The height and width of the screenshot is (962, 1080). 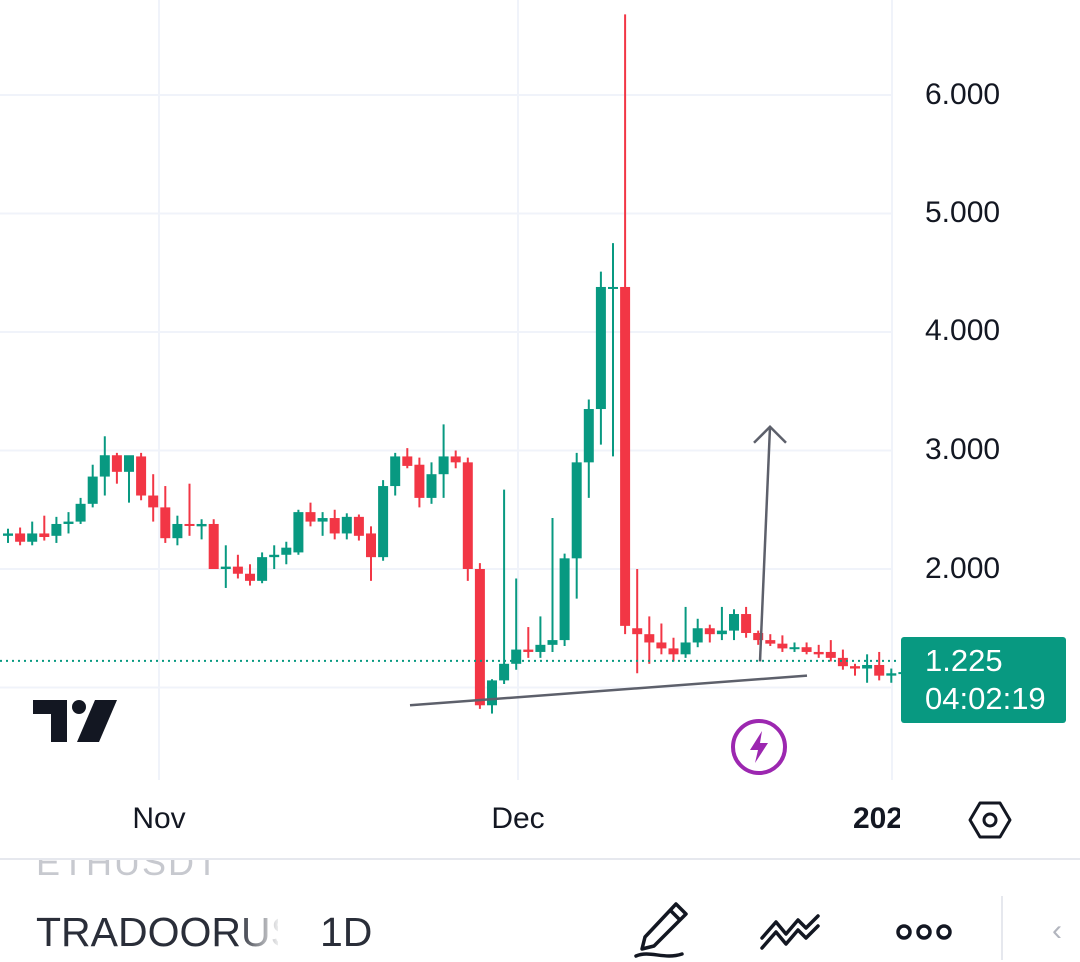 I want to click on toolbar-divider, so click(x=540, y=859).